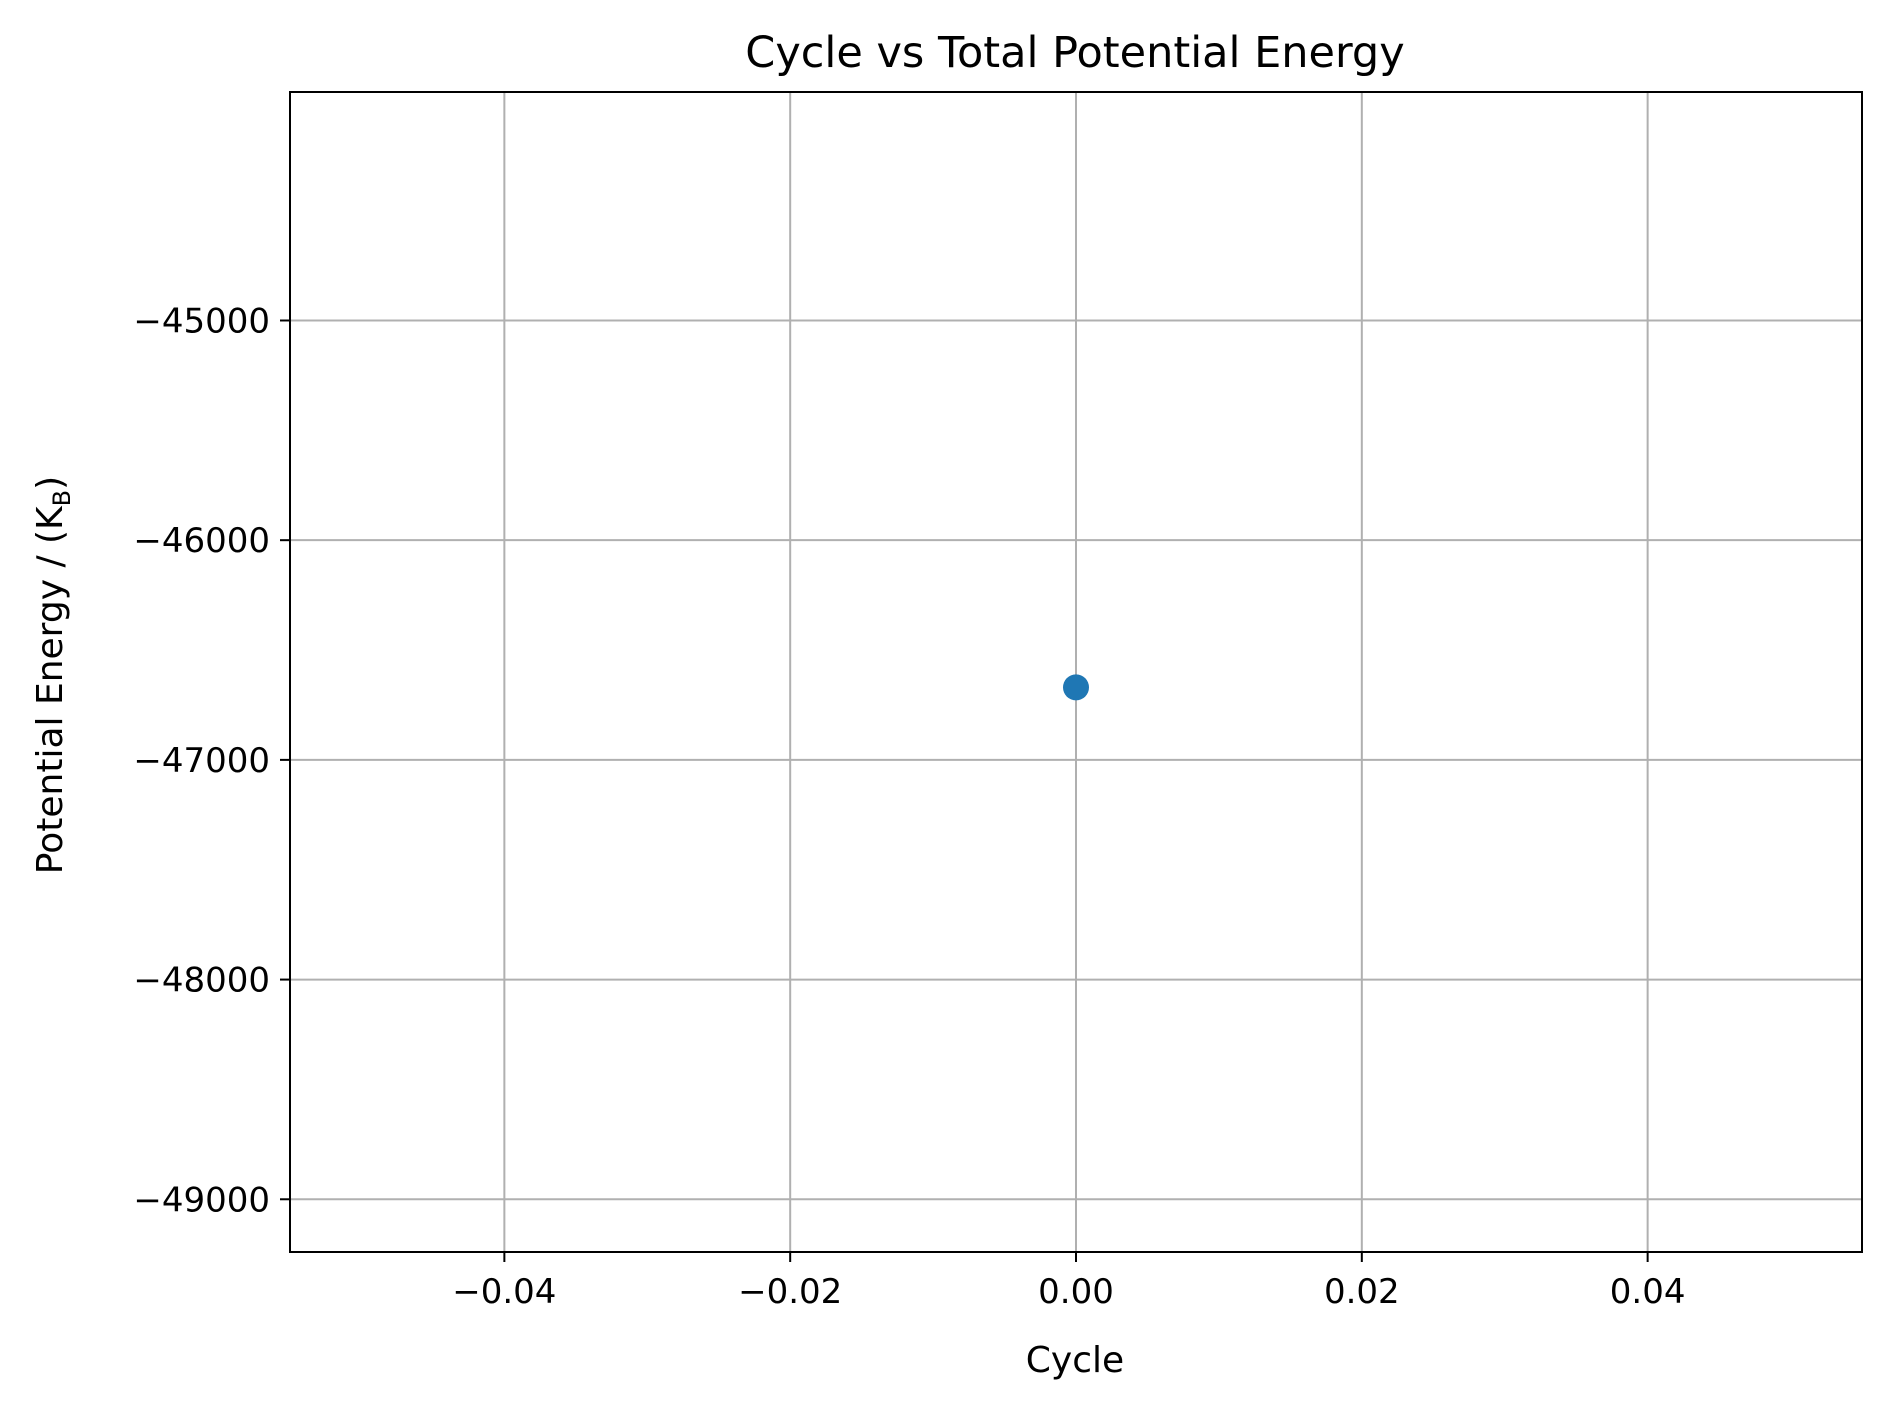 This screenshot has width=1883, height=1406. I want to click on y-tick-label: −49000, so click(201, 1200).